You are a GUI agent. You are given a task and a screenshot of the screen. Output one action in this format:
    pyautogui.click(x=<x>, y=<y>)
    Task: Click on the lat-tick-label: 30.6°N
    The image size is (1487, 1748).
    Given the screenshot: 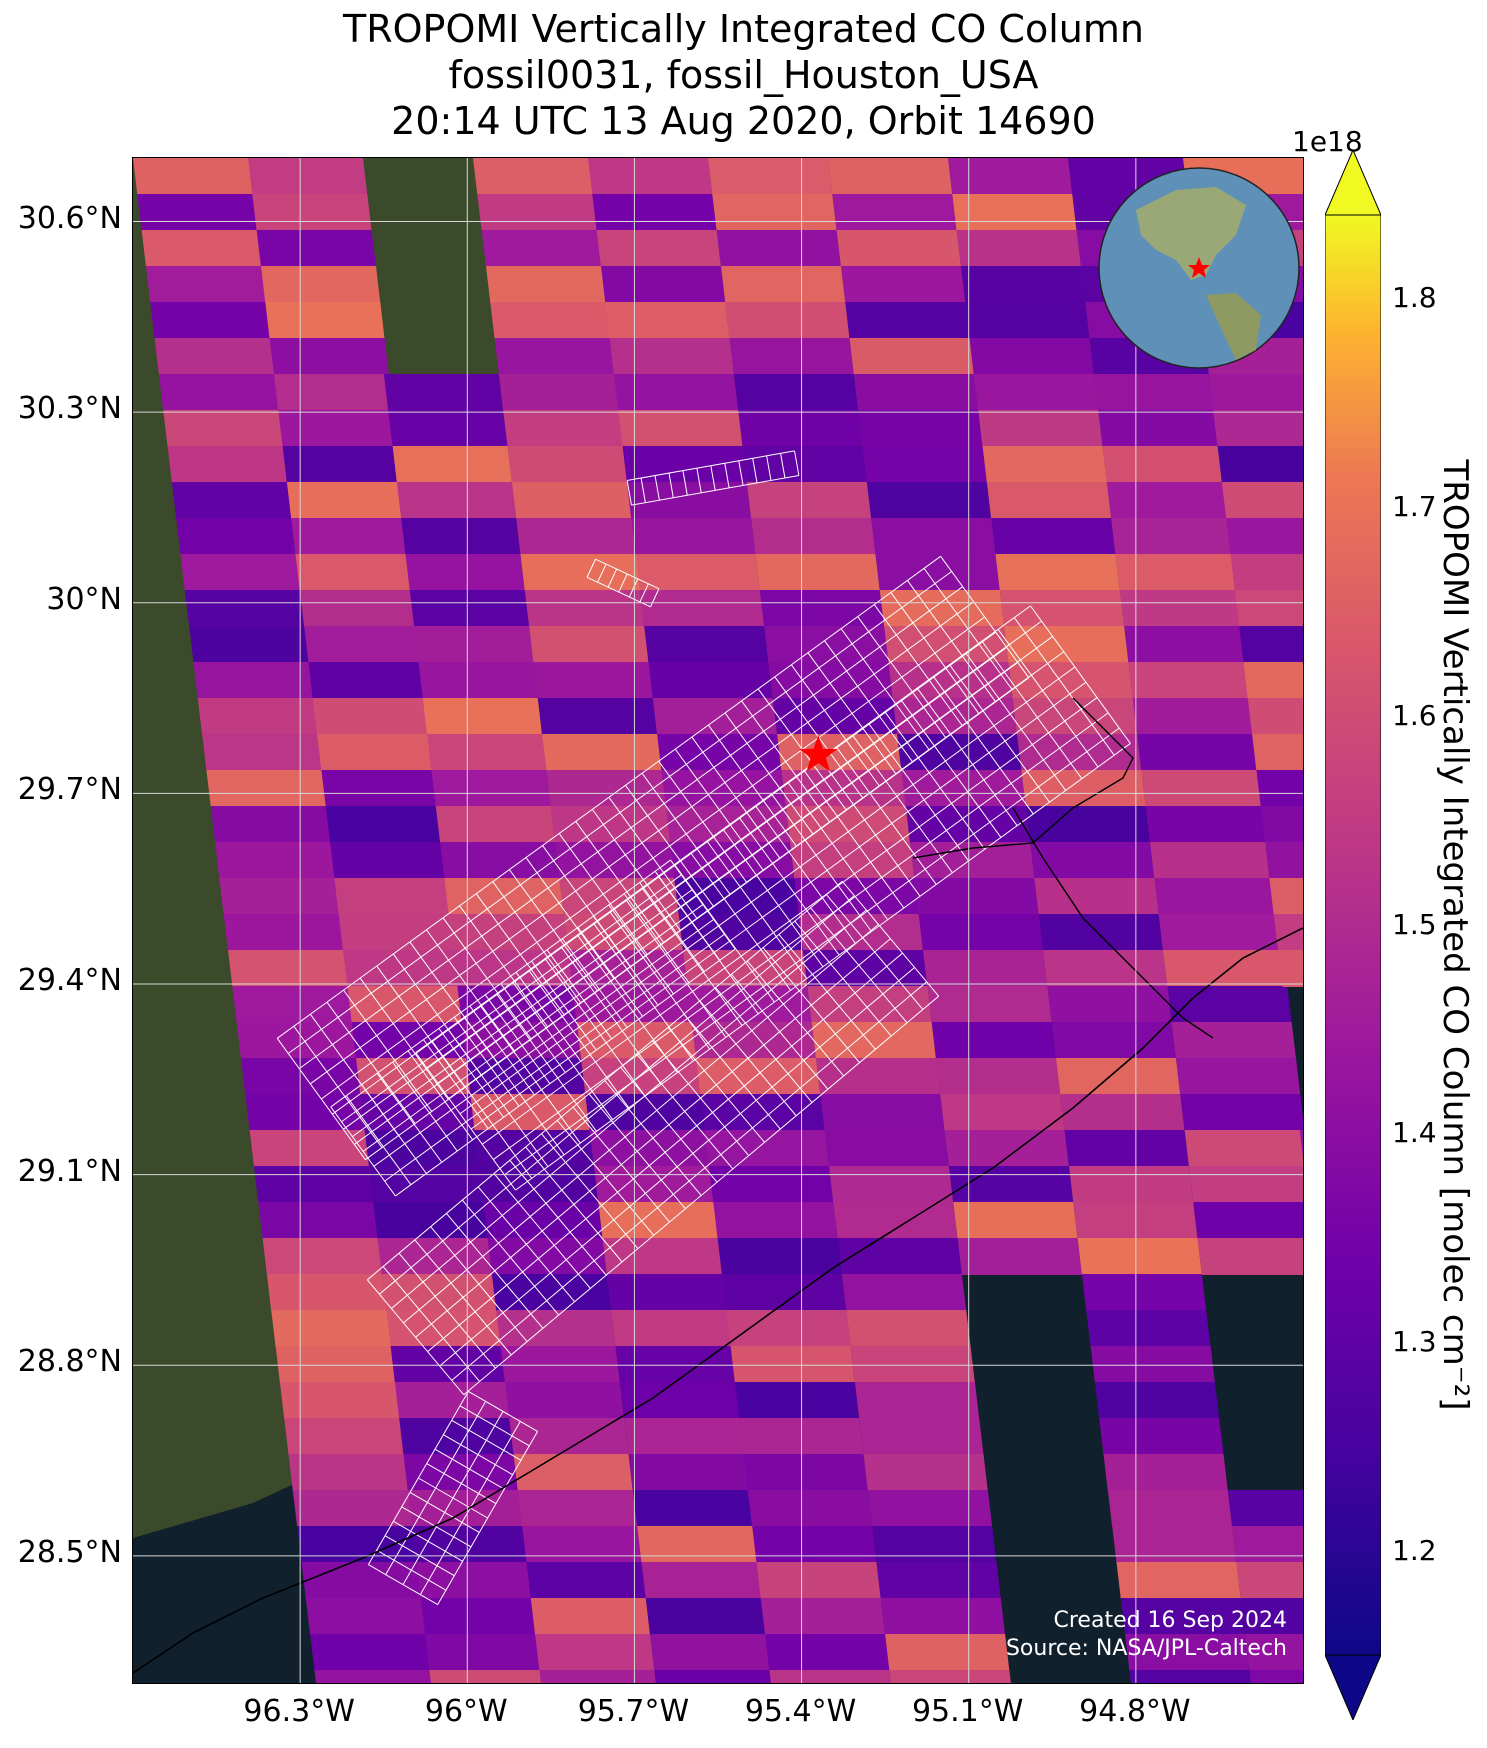 What is the action you would take?
    pyautogui.click(x=69, y=218)
    